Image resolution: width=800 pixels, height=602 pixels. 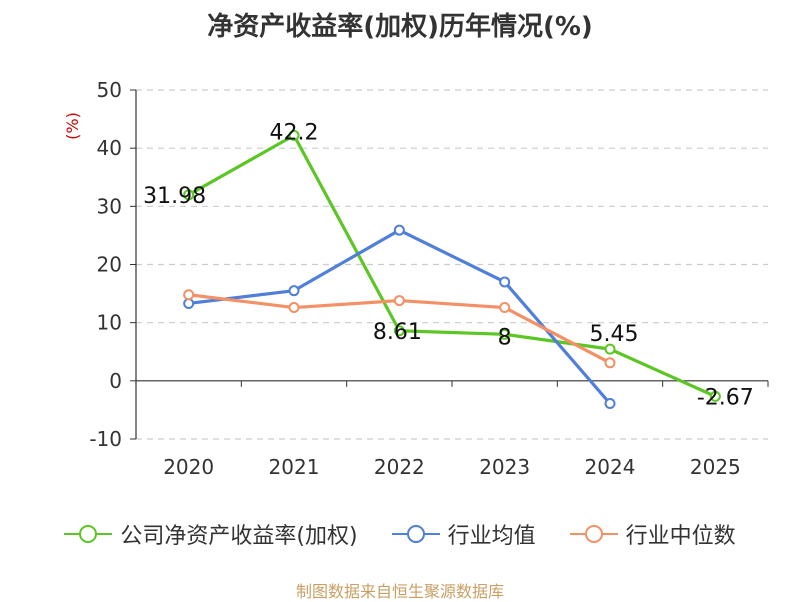 What do you see at coordinates (72, 126) in the screenshot?
I see `y-axis-label: (%)` at bounding box center [72, 126].